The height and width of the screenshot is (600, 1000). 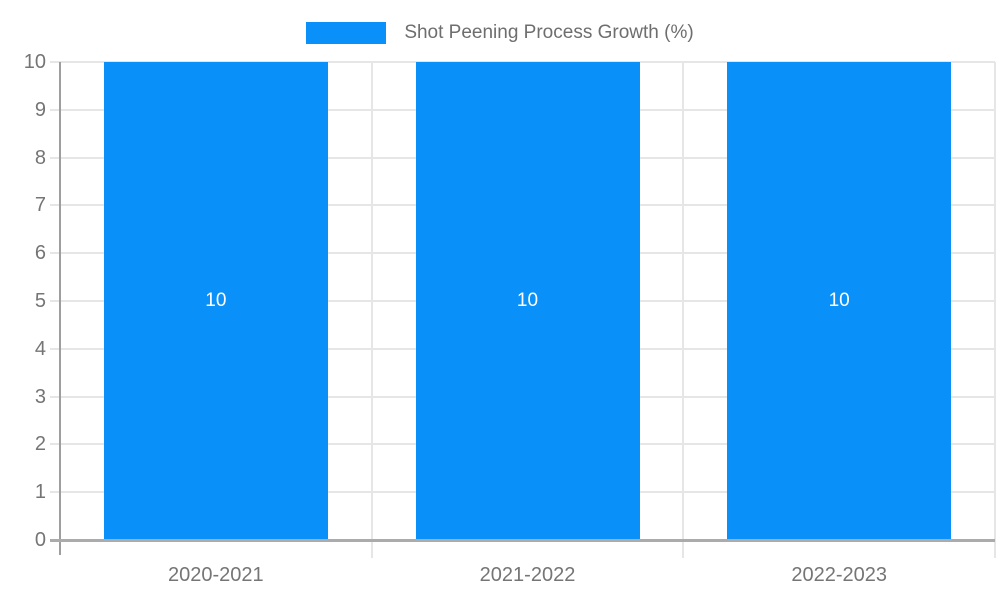 I want to click on y-tick-label: 4, so click(x=40, y=348).